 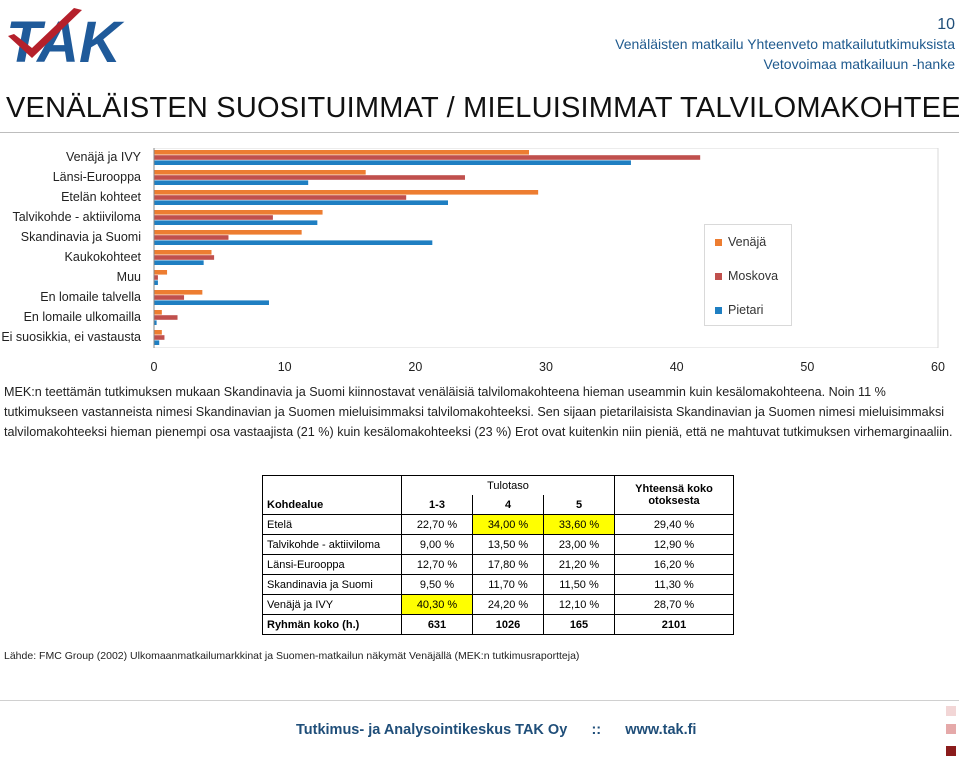 What do you see at coordinates (332, 584) in the screenshot?
I see `row-label: Skandinavia ja Suomi` at bounding box center [332, 584].